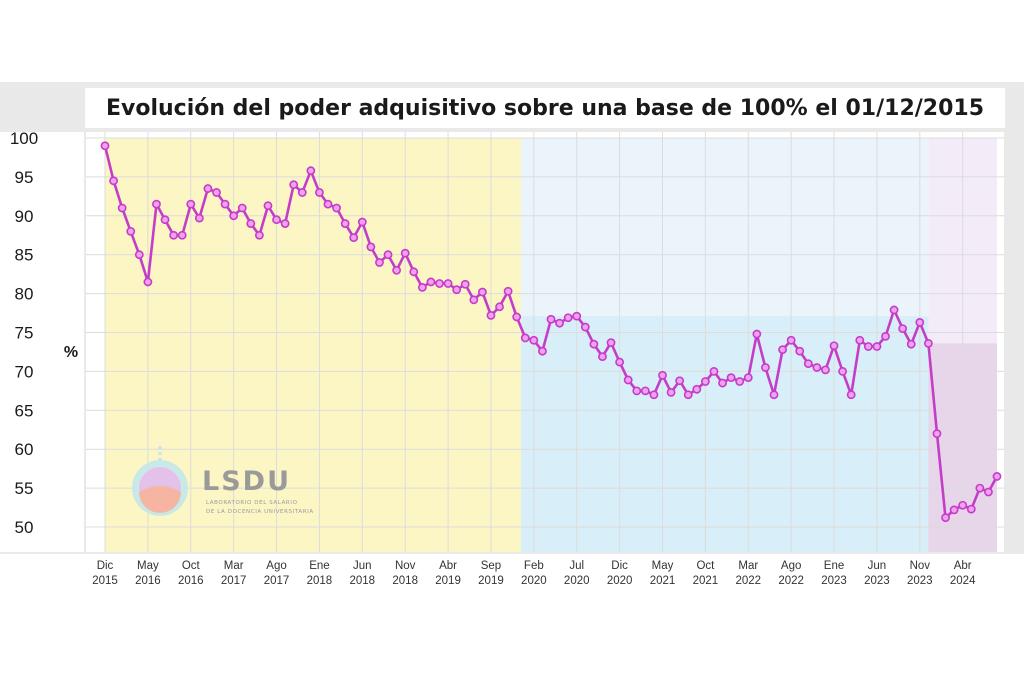 The height and width of the screenshot is (683, 1024). I want to click on y-tick-85: 85, so click(24, 255).